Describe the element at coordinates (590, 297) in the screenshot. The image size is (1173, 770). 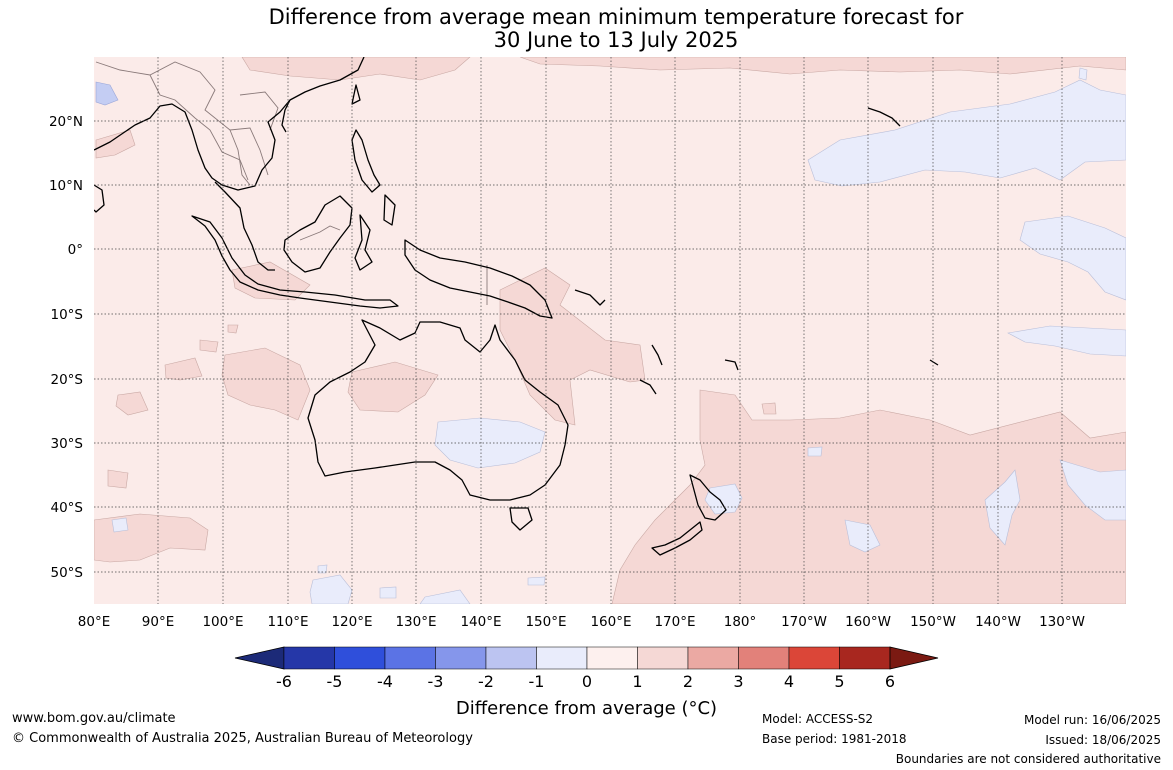
I see `solomon-islands` at that location.